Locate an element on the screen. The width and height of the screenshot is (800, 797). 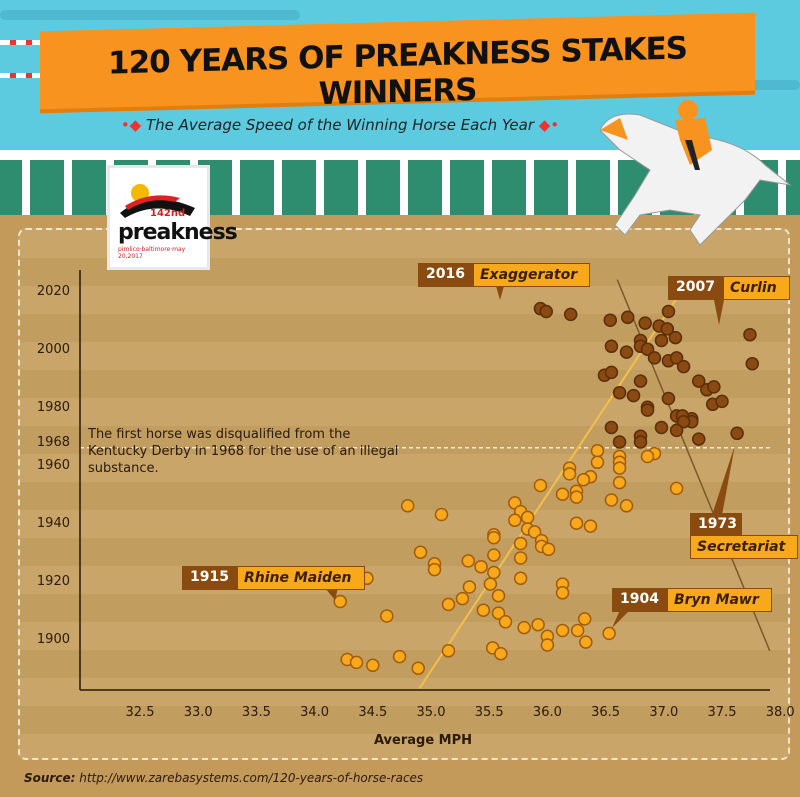
x-tick-label: 33.0 is located at coordinates (198, 712).